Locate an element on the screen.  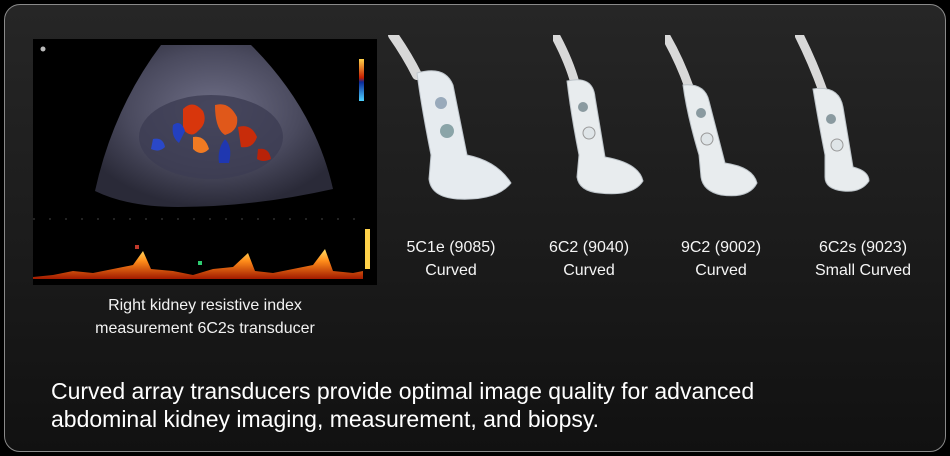
spectral-scale-bar is located at coordinates (367, 249).